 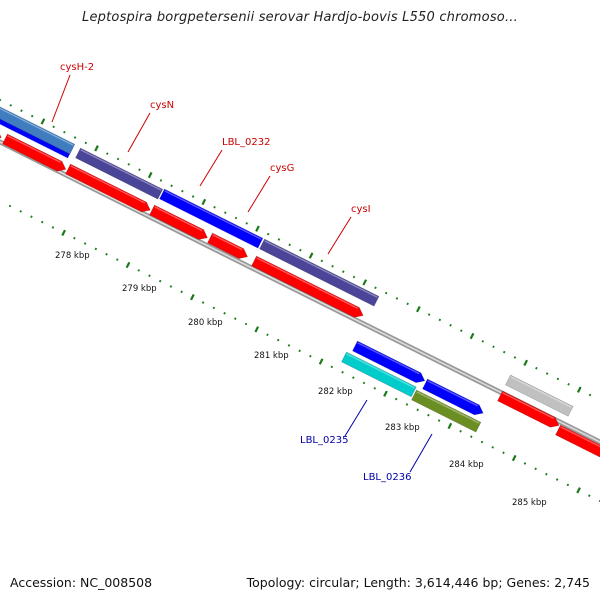 I want to click on gene-gray, so click(x=539, y=395).